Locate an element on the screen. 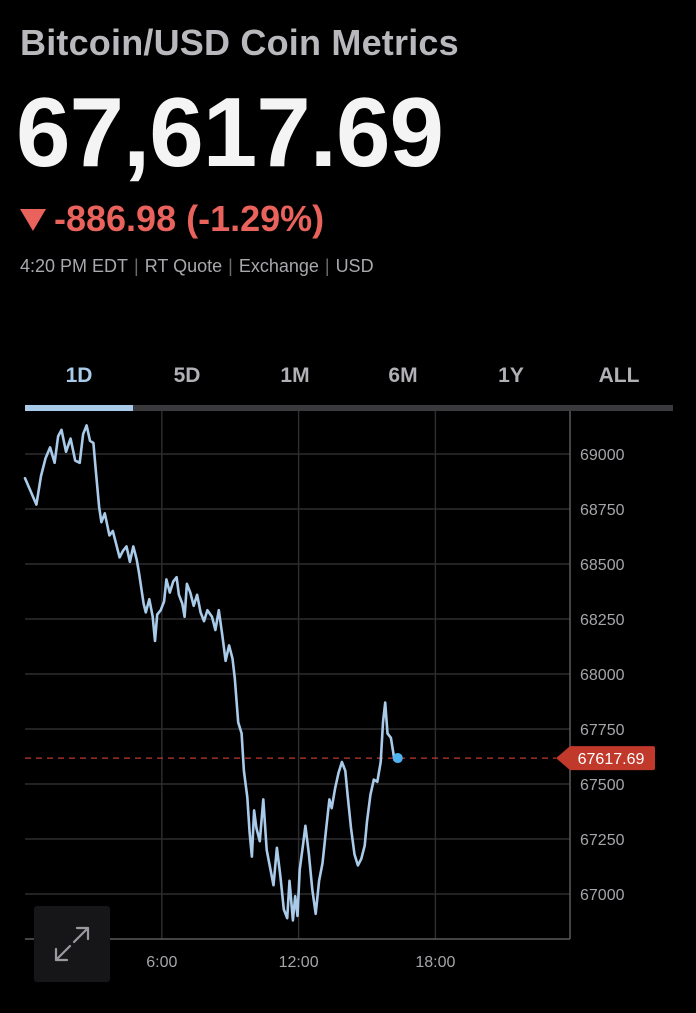 The width and height of the screenshot is (696, 1013). range-tabs: 1D 5D 1M 6M 1Y ALL is located at coordinates (349, 379).